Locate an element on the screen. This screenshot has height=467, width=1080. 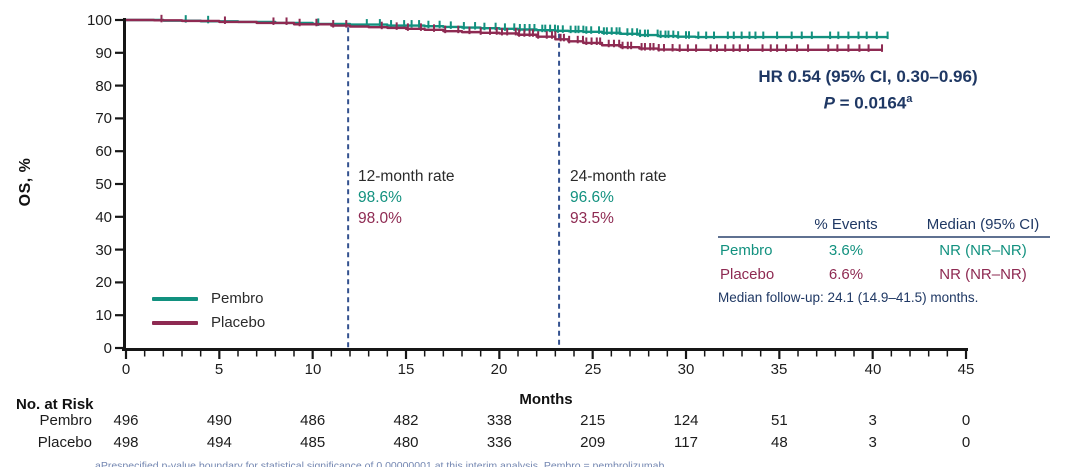
risk-count: 482 is located at coordinates (406, 420).